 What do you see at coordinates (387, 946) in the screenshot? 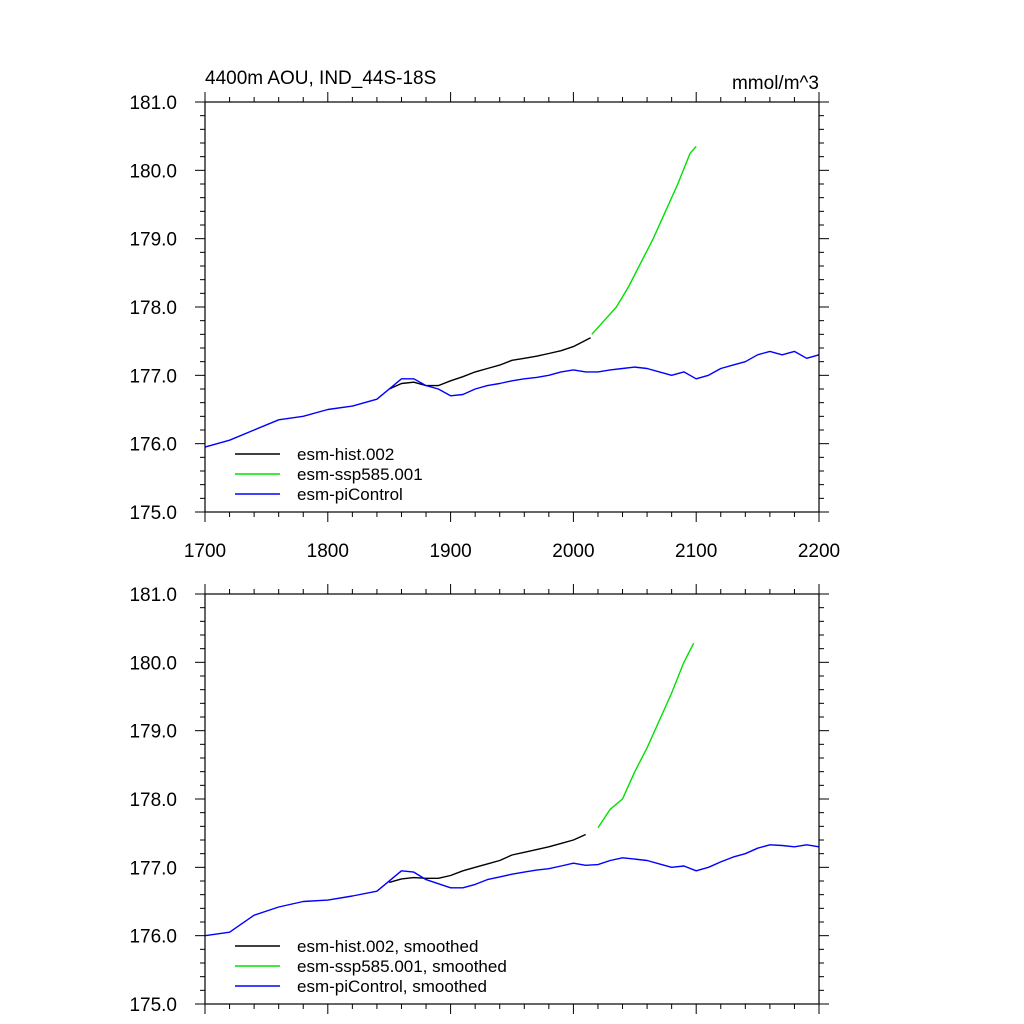
I see `legend-label-0: esm-hist.002, smoothed` at bounding box center [387, 946].